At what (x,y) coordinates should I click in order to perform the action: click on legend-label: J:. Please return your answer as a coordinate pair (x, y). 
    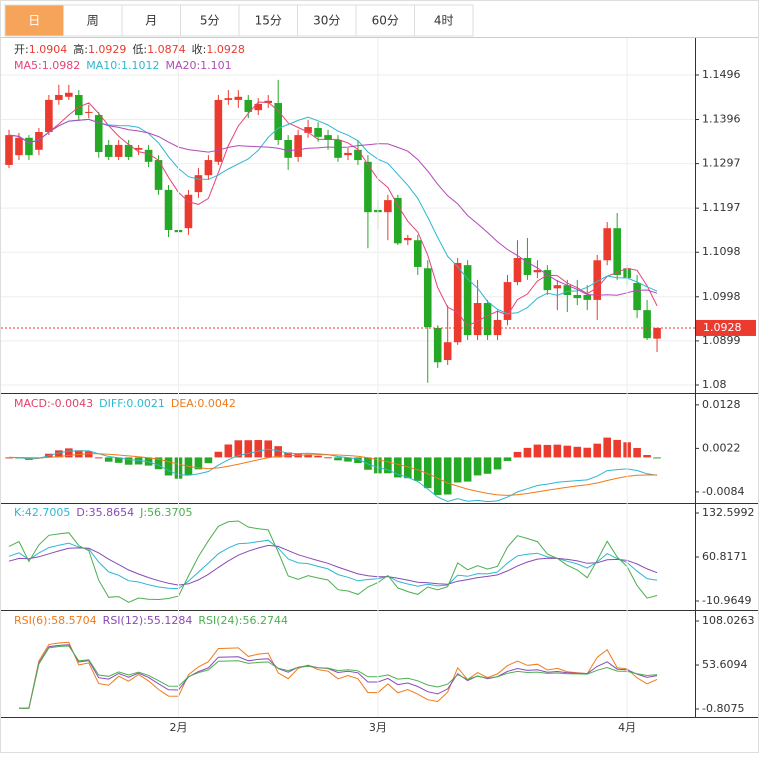
    Looking at the image, I should click on (143, 512).